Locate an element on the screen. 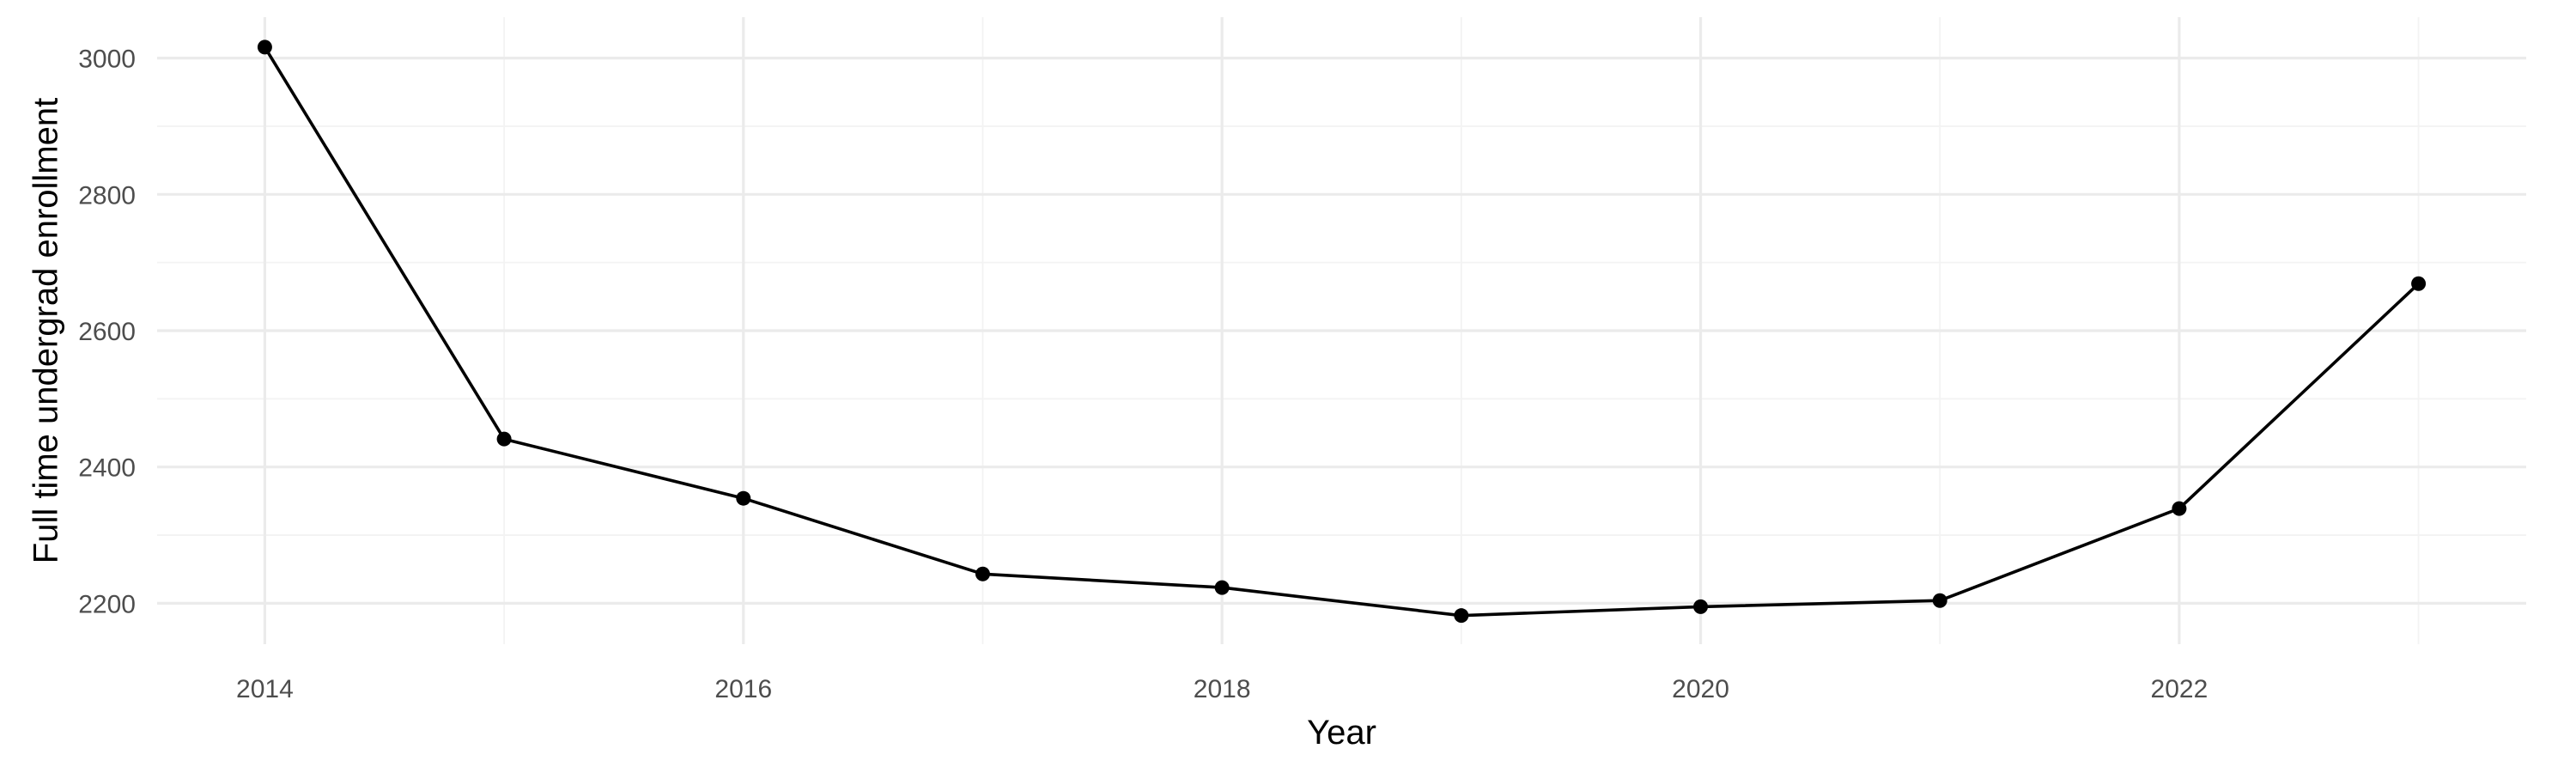  y-tick-label: 3000 is located at coordinates (107, 60).